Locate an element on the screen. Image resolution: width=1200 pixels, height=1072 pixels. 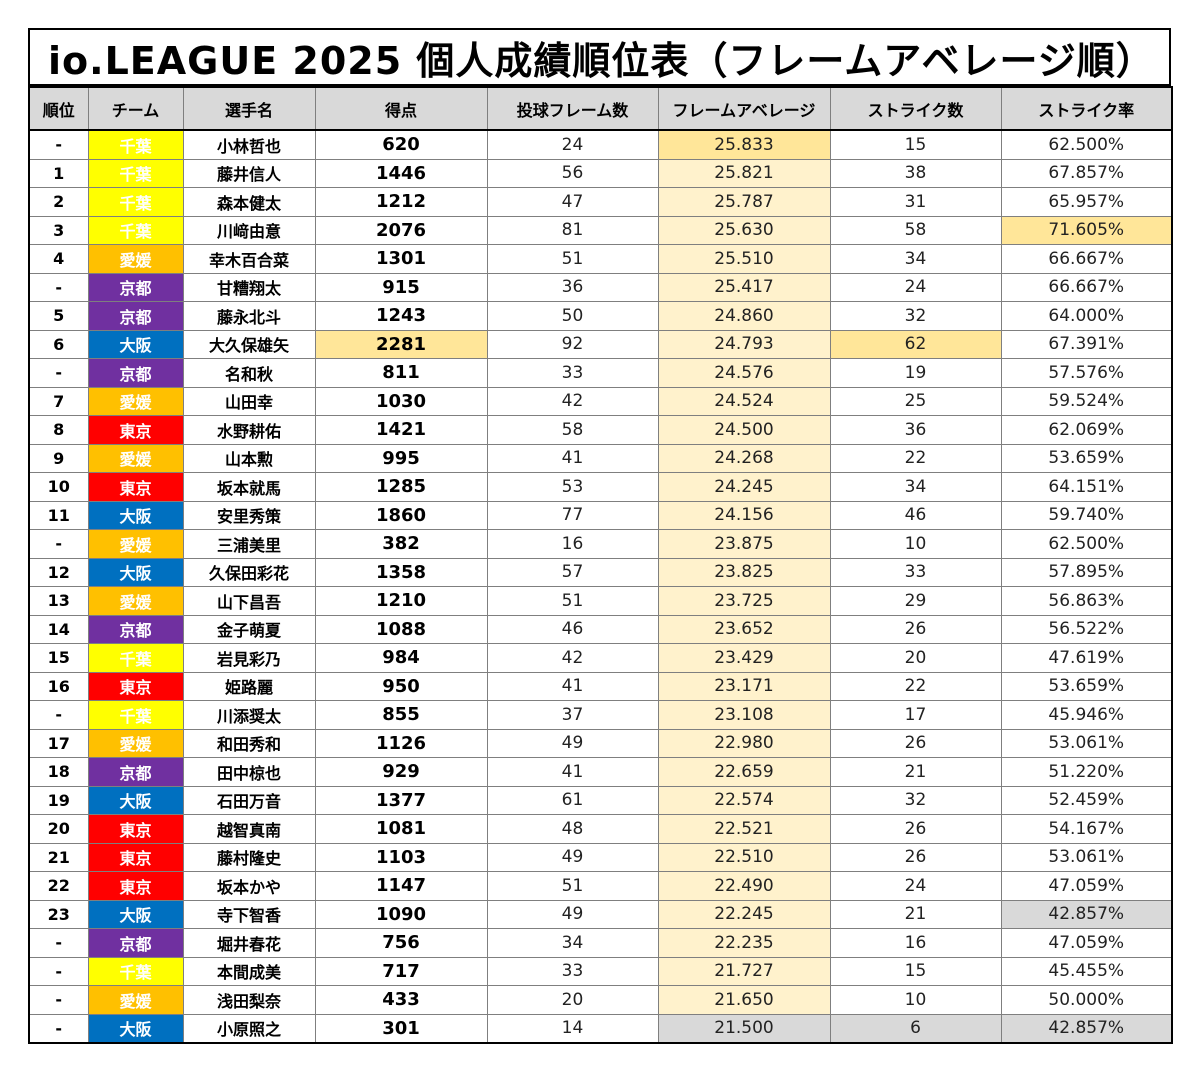
score-cell: 1088 is located at coordinates (401, 629).